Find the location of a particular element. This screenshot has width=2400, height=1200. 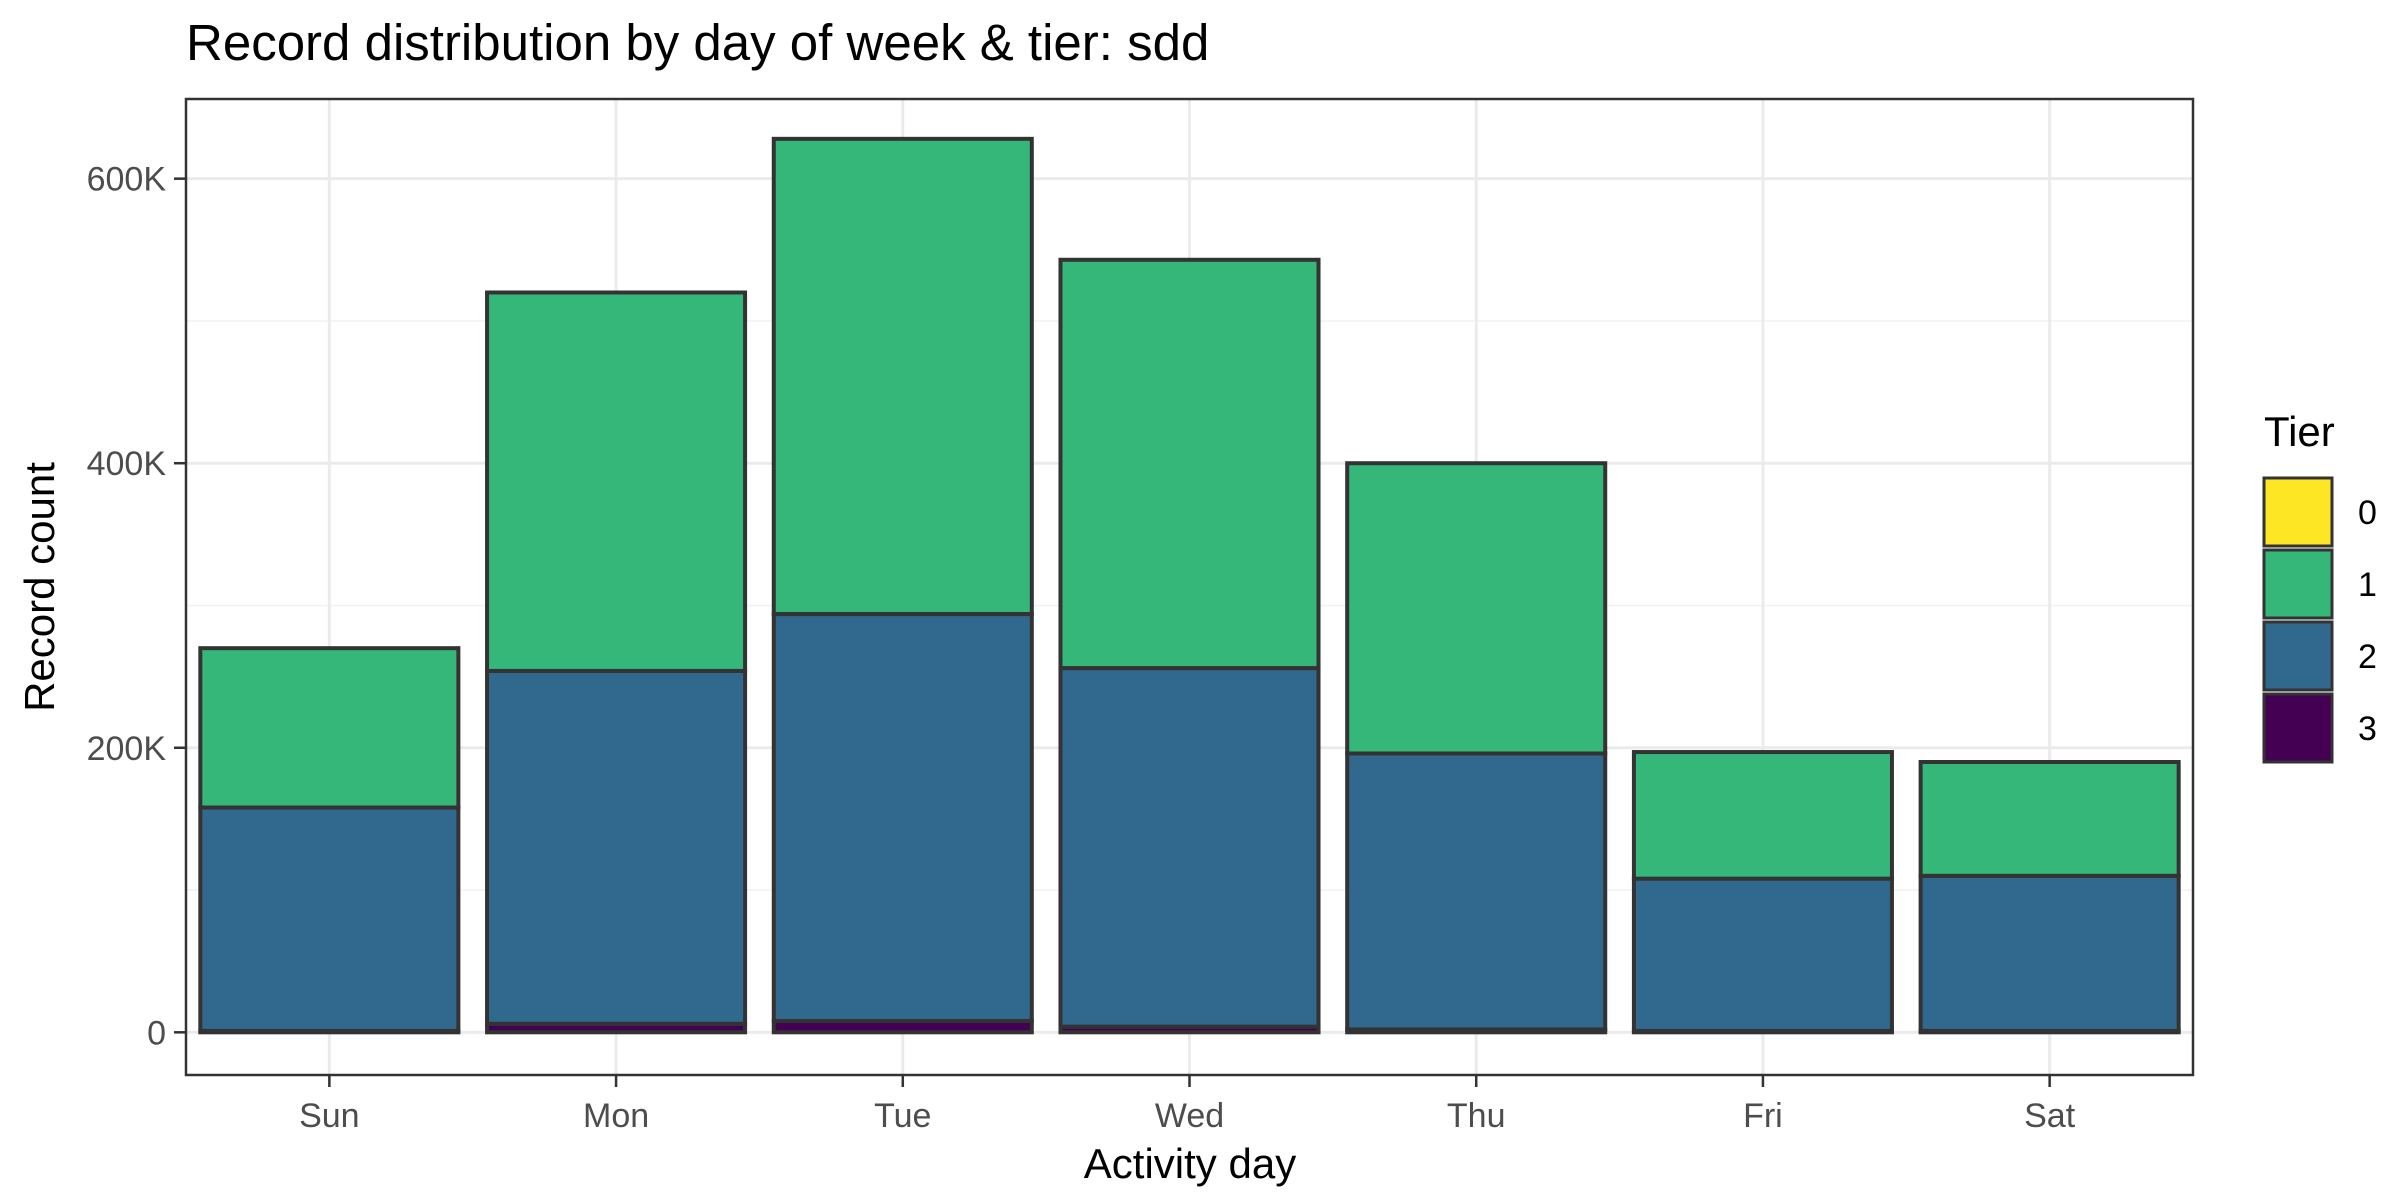

x-axis-title: Activity day is located at coordinates (1190, 1163).